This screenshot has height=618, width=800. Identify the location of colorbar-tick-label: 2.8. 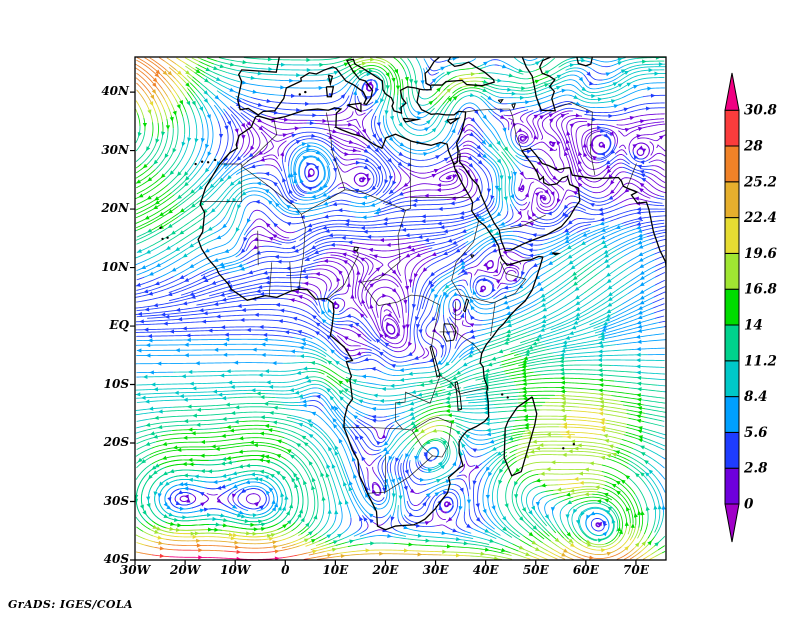
(755, 469).